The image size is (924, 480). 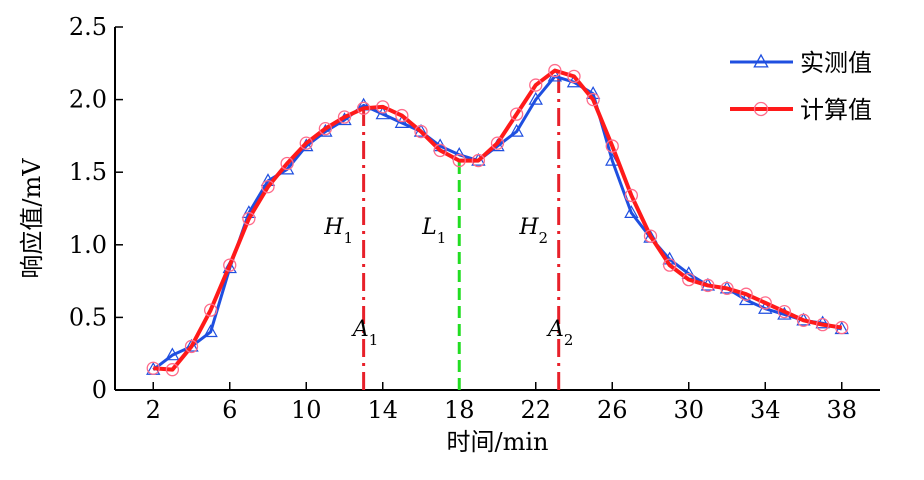 What do you see at coordinates (88, 317) in the screenshot?
I see `y-tick-label: 0.5` at bounding box center [88, 317].